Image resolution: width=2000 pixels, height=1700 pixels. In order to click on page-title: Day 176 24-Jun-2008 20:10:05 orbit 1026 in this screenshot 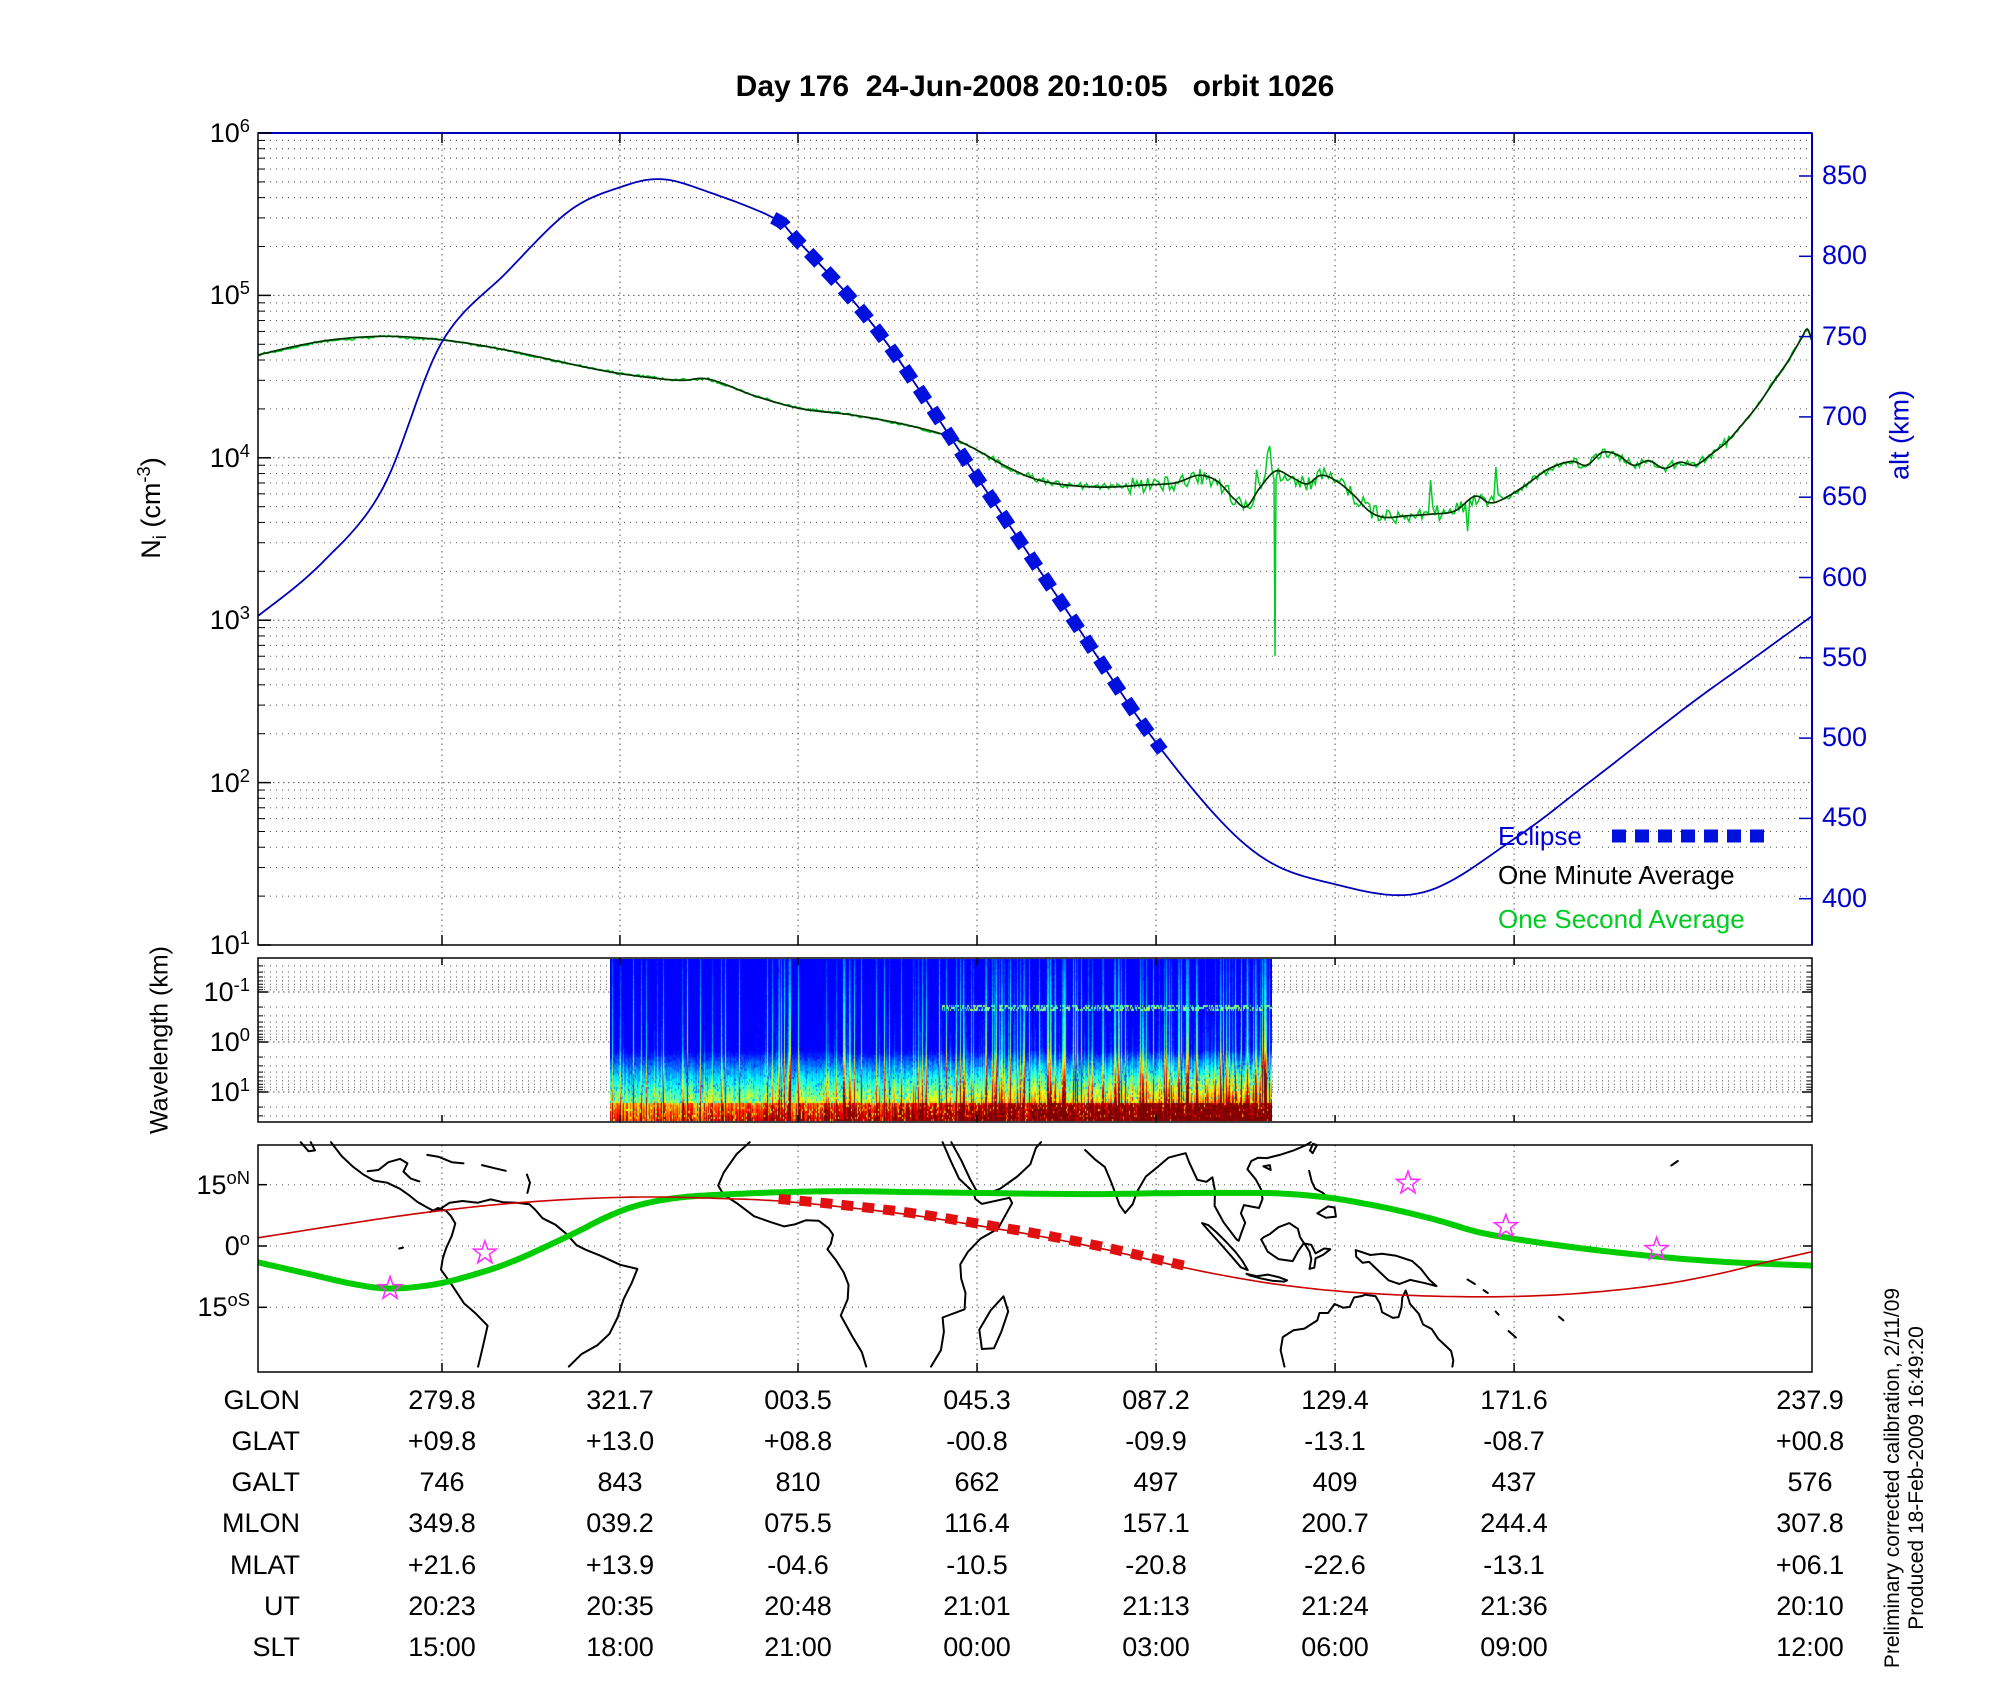, I will do `click(1035, 86)`.